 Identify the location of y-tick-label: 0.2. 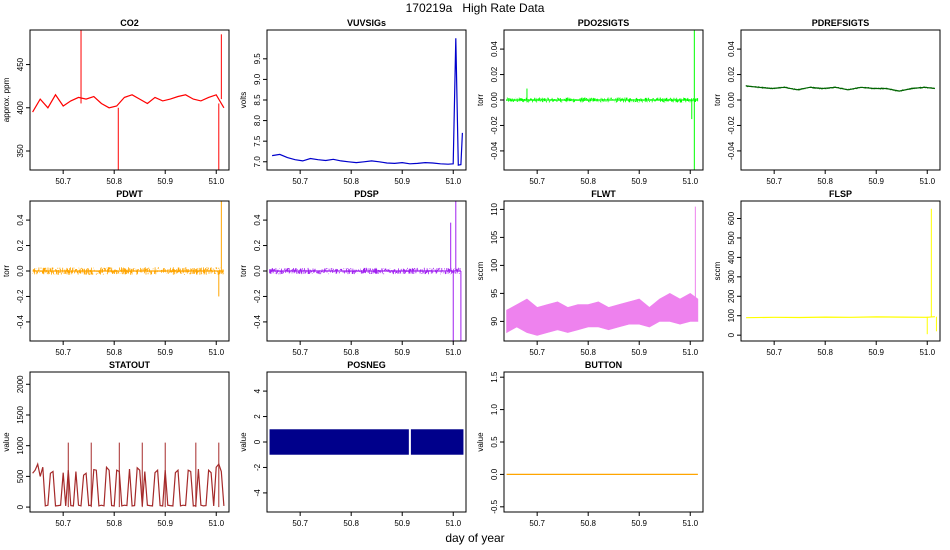
(257, 245).